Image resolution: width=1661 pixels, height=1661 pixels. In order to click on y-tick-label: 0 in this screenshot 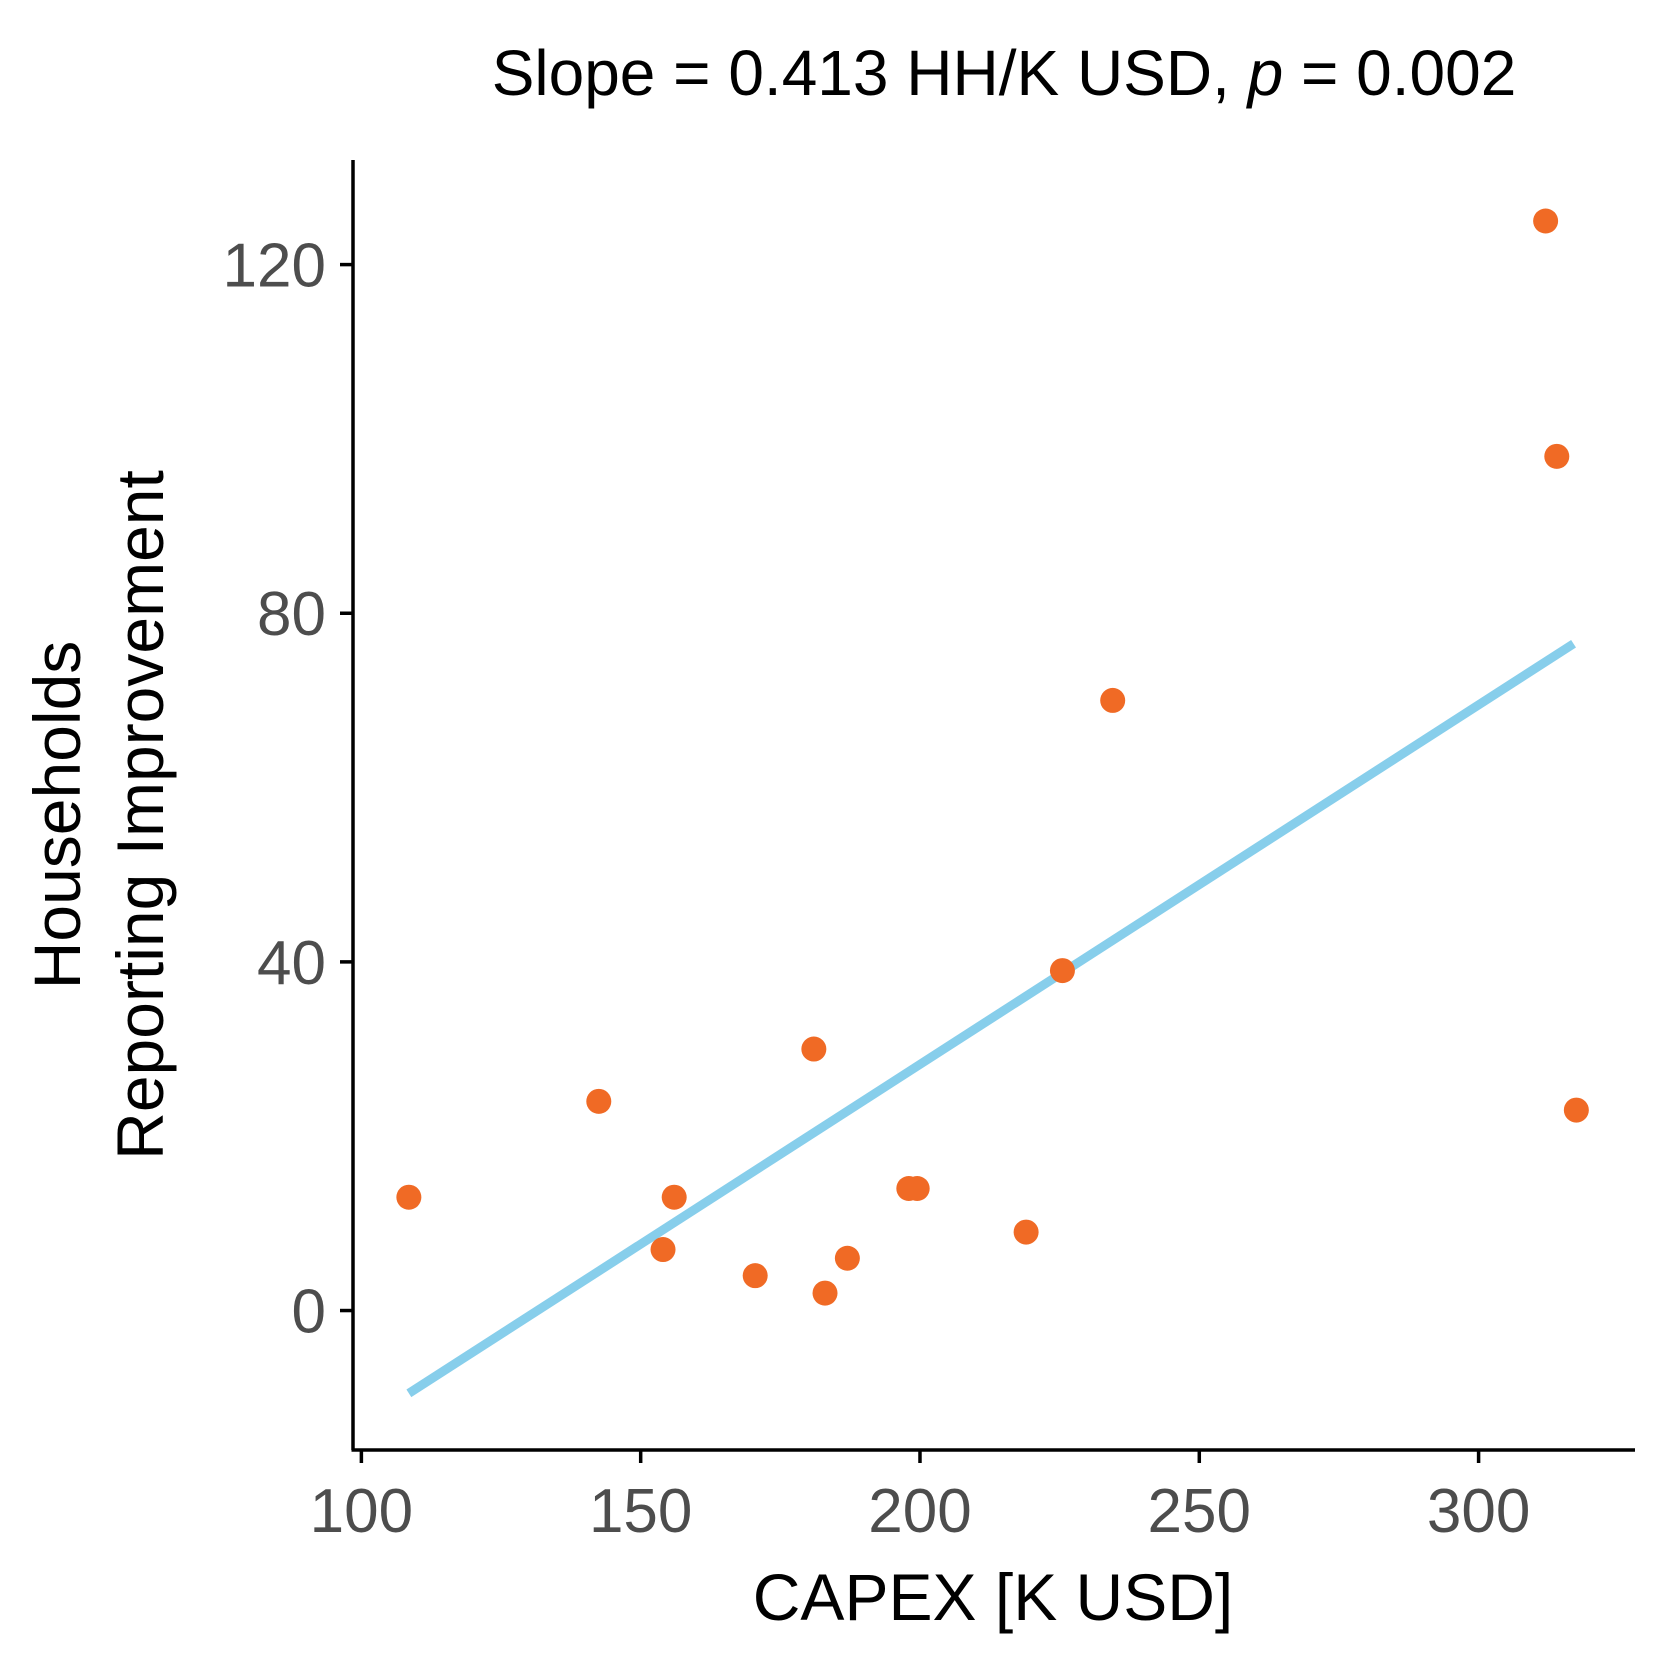, I will do `click(309, 1312)`.